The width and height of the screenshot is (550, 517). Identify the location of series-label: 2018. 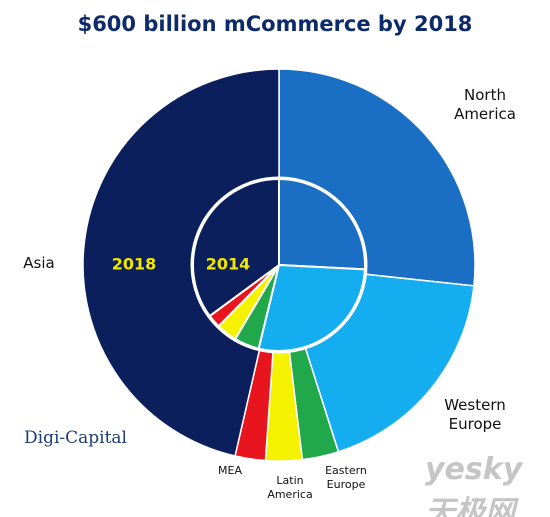
(134, 264).